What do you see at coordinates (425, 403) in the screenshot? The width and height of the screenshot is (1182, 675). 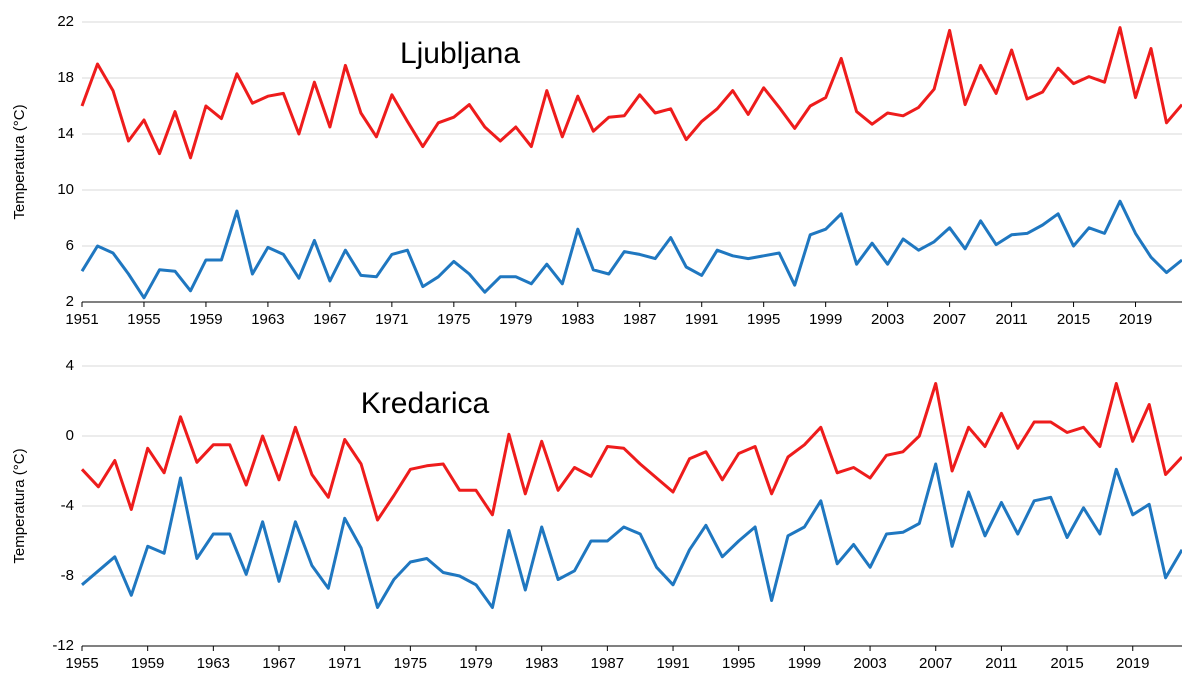 I see `chart-title: Kredarica` at bounding box center [425, 403].